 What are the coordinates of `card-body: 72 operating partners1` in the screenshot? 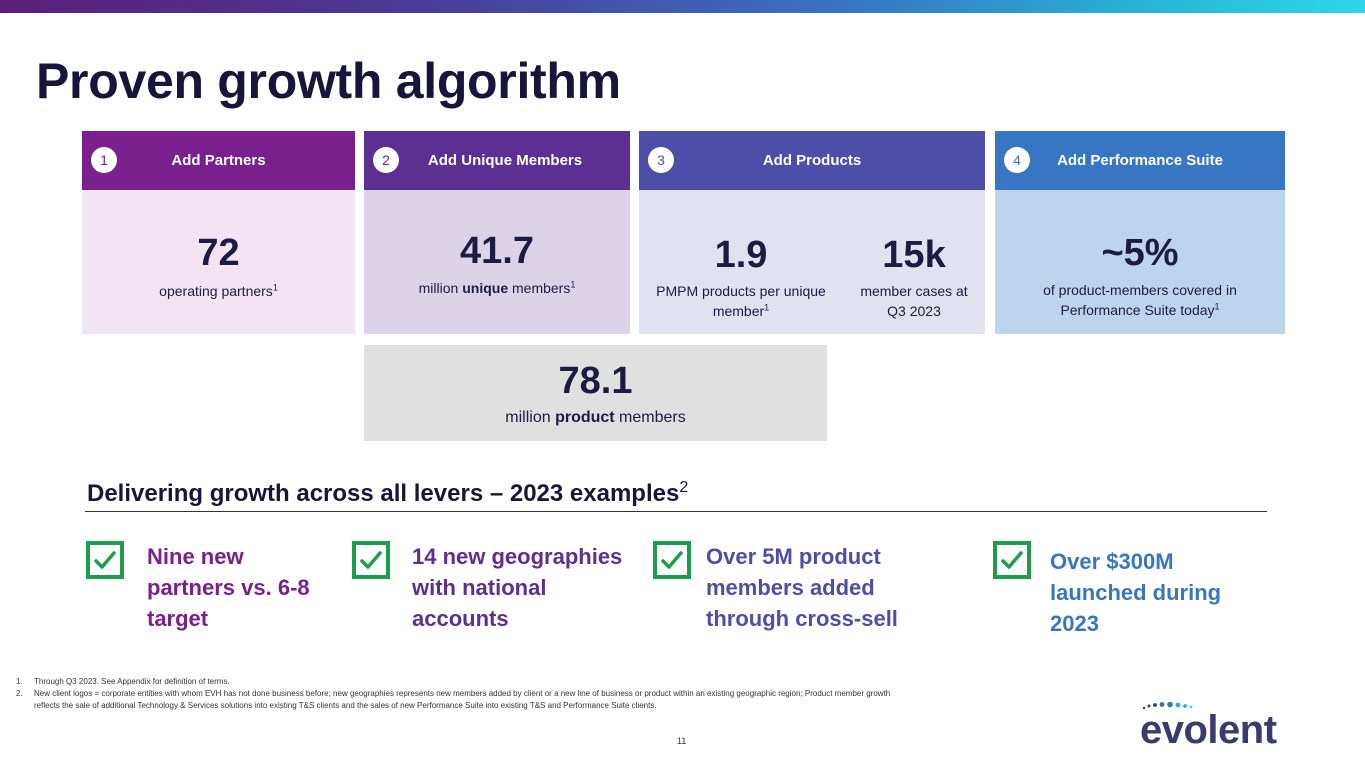 It's located at (218, 262).